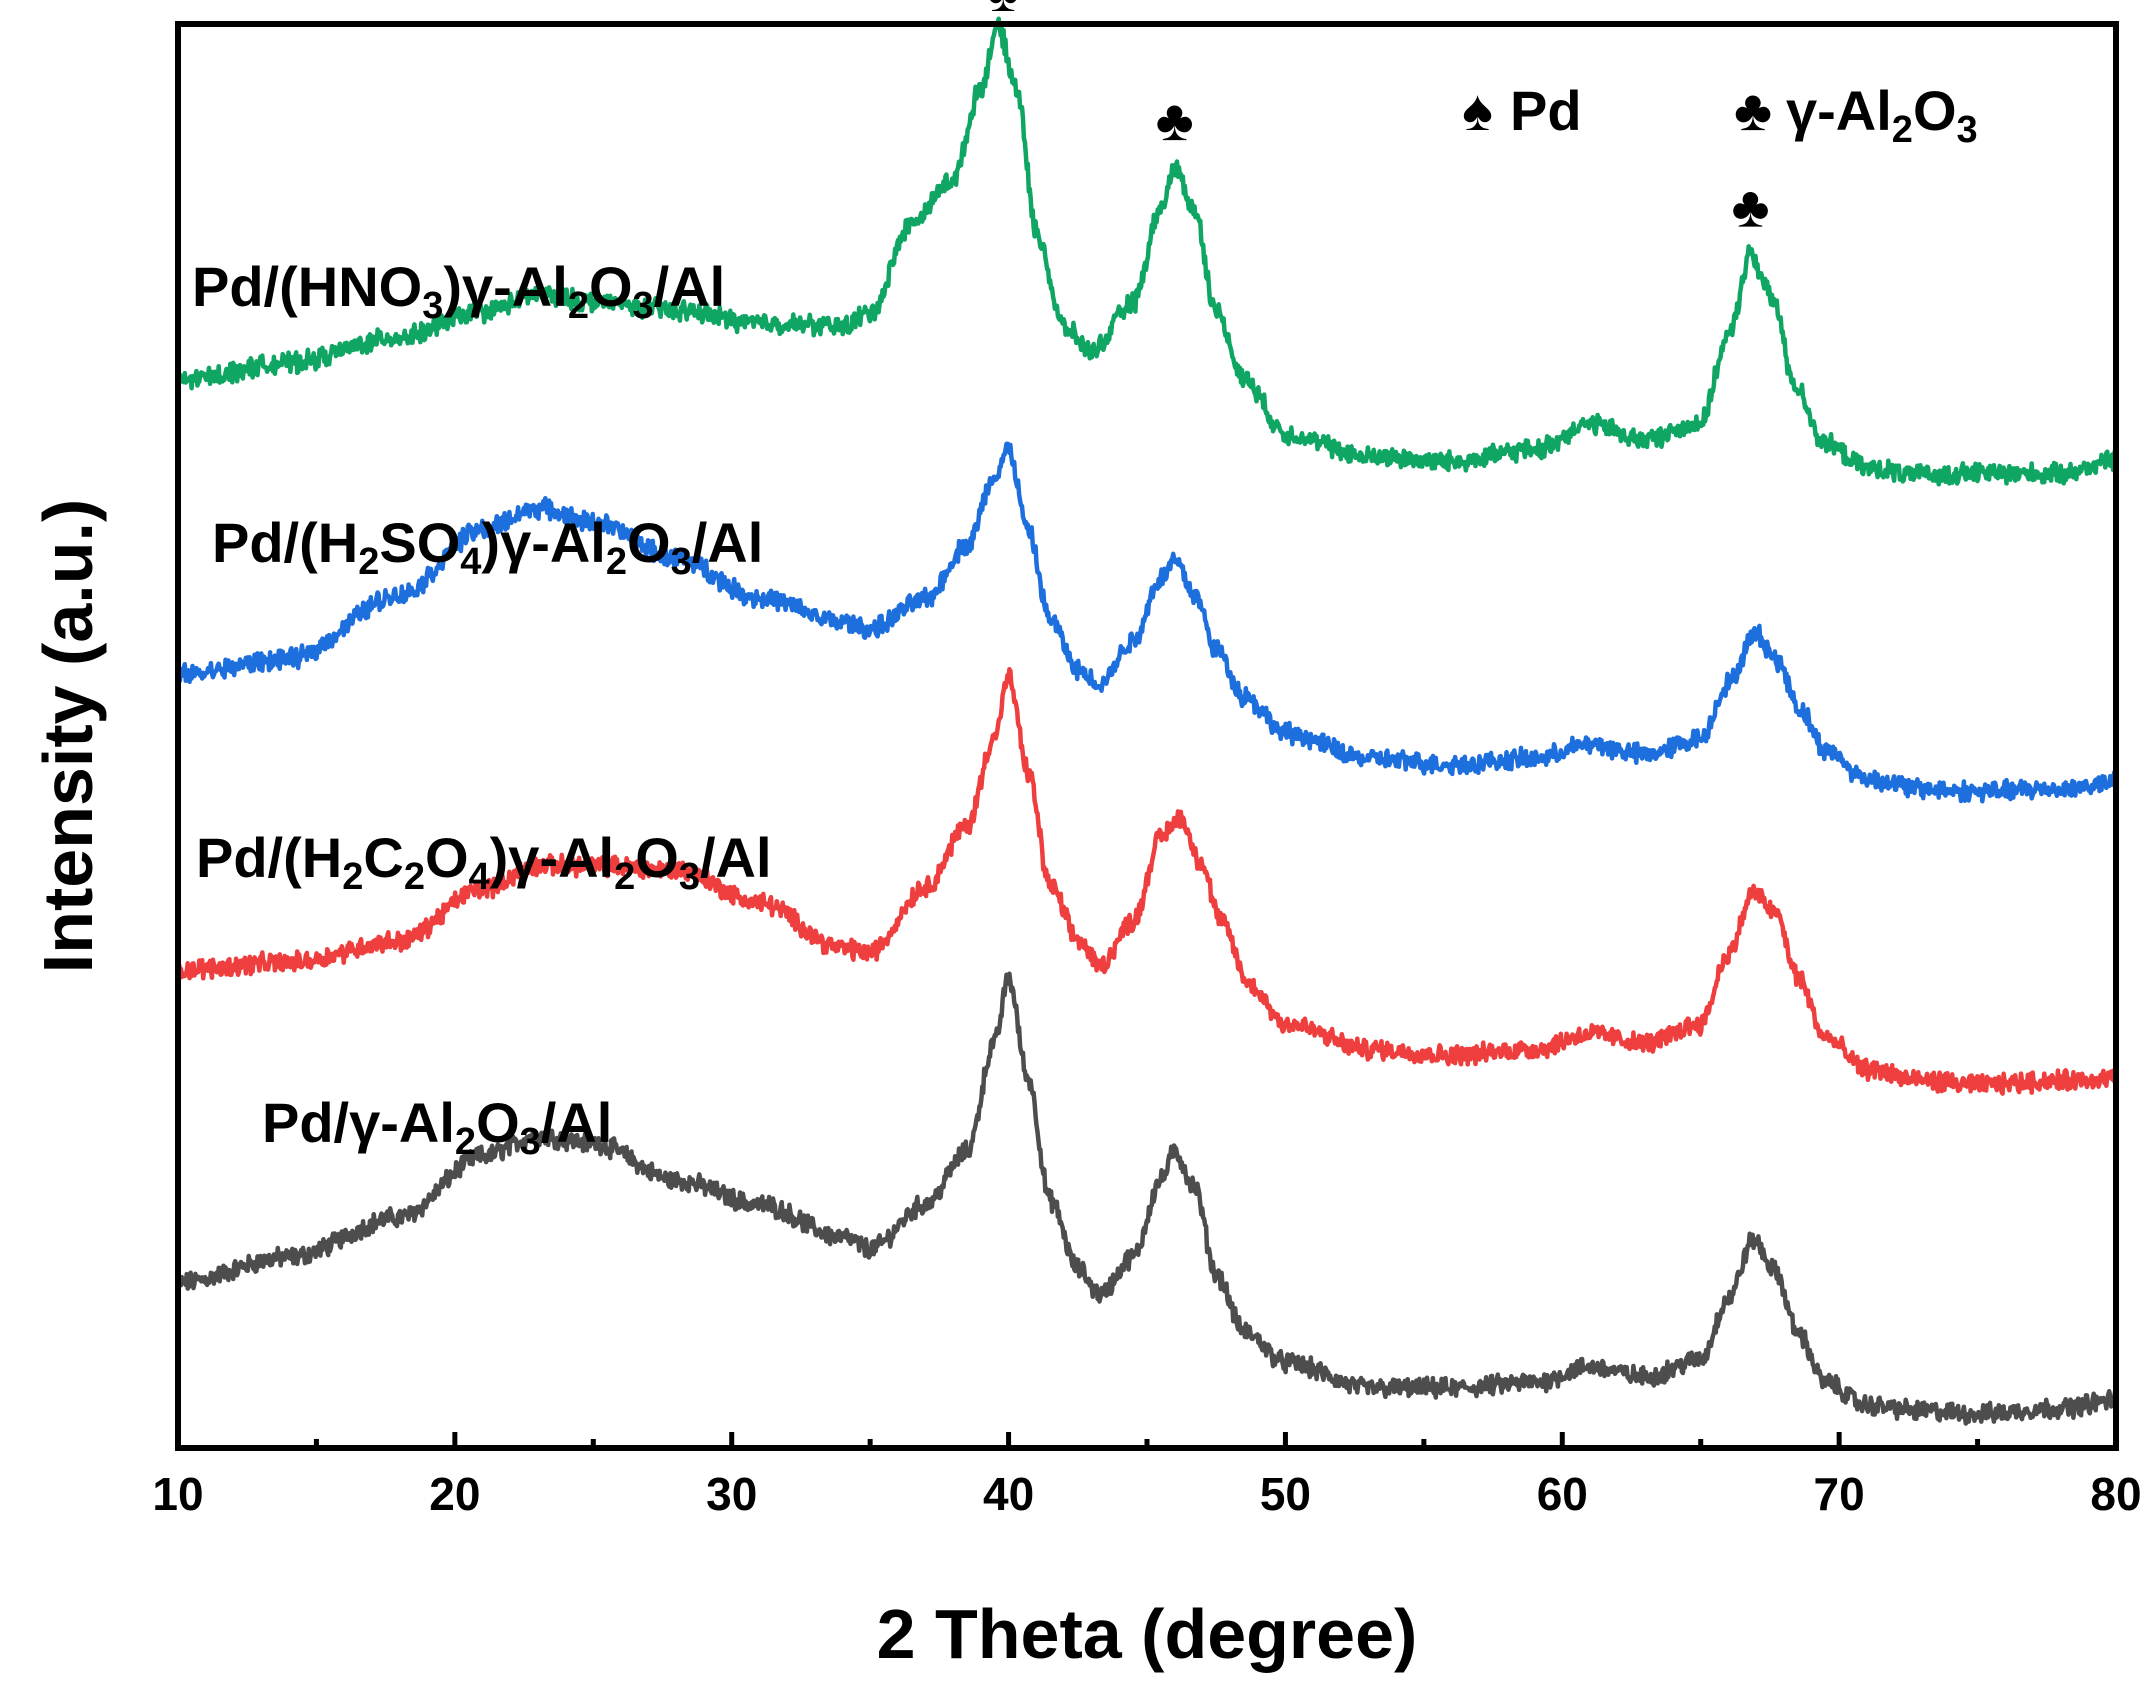  I want to click on x-tick-label: 30, so click(731, 1494).